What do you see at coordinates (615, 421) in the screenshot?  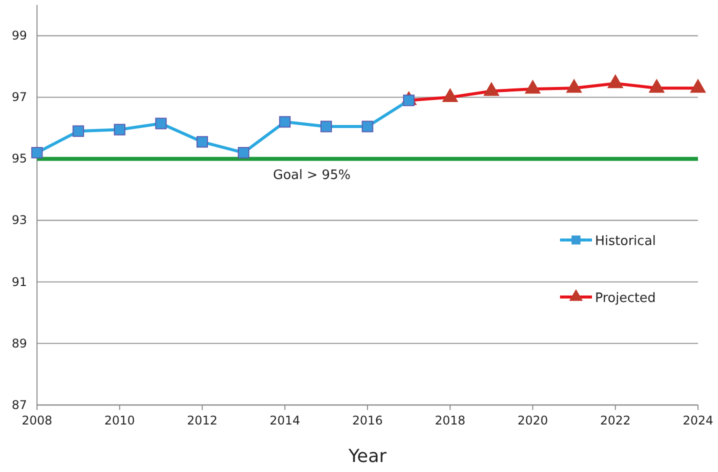 I see `x-tick-label: 2022` at bounding box center [615, 421].